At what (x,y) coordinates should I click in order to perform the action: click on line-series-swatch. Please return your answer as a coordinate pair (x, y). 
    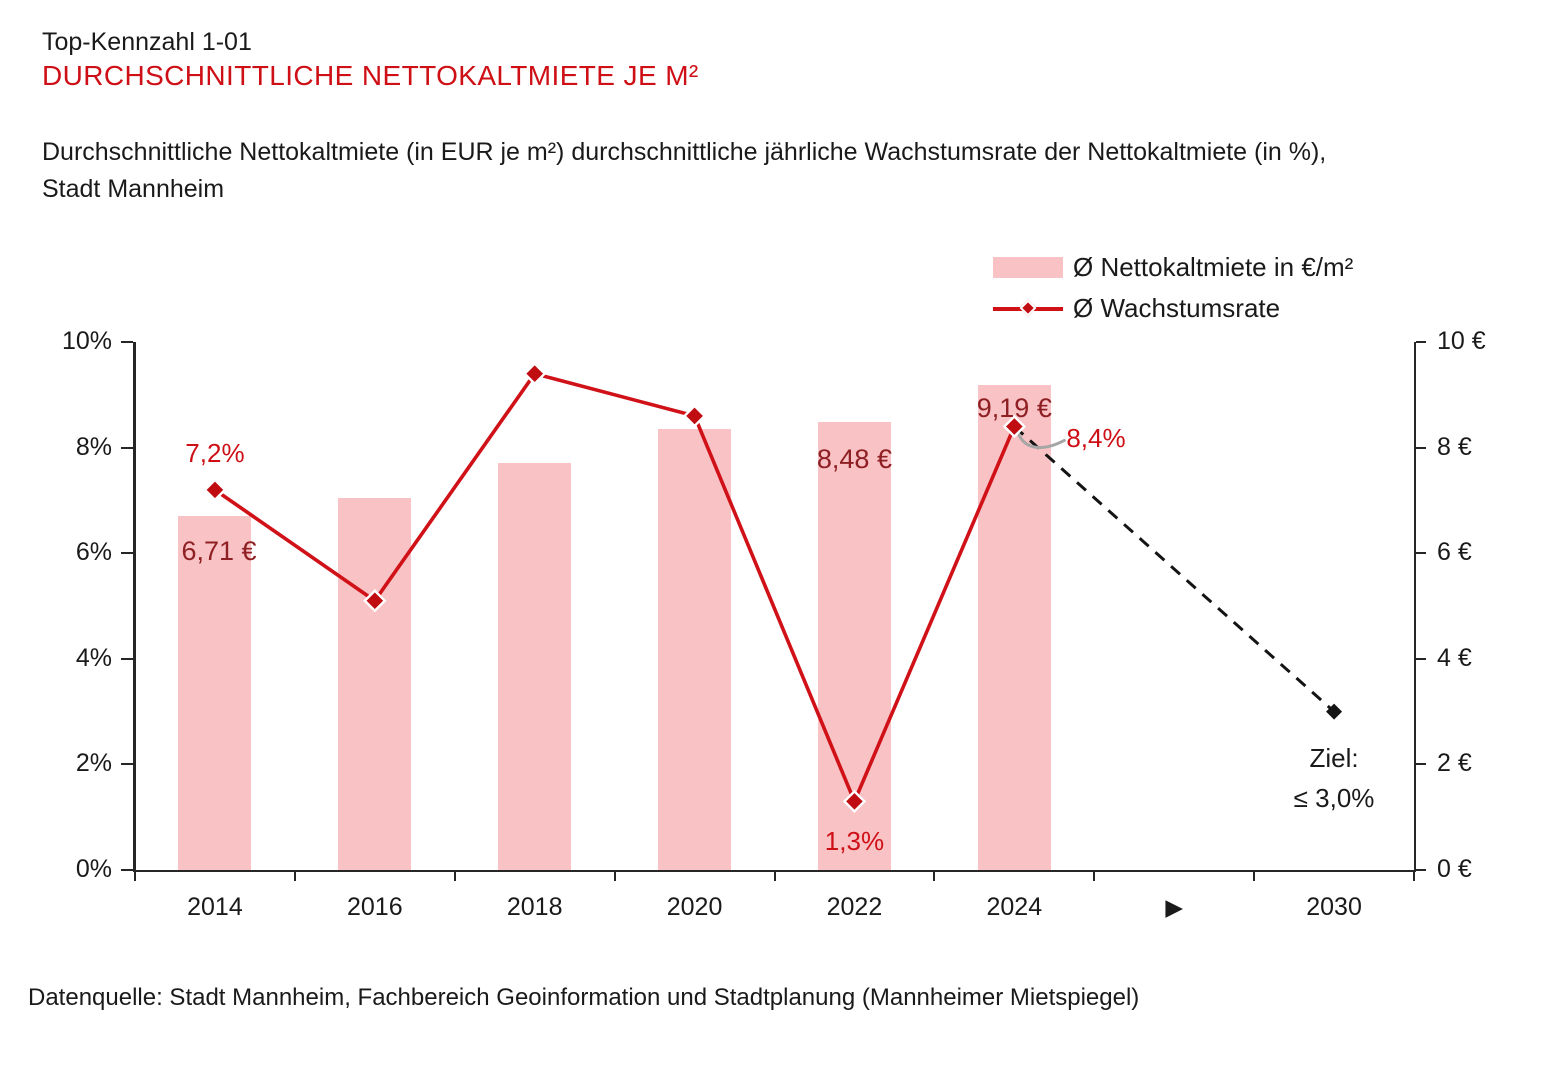
    Looking at the image, I should click on (1028, 308).